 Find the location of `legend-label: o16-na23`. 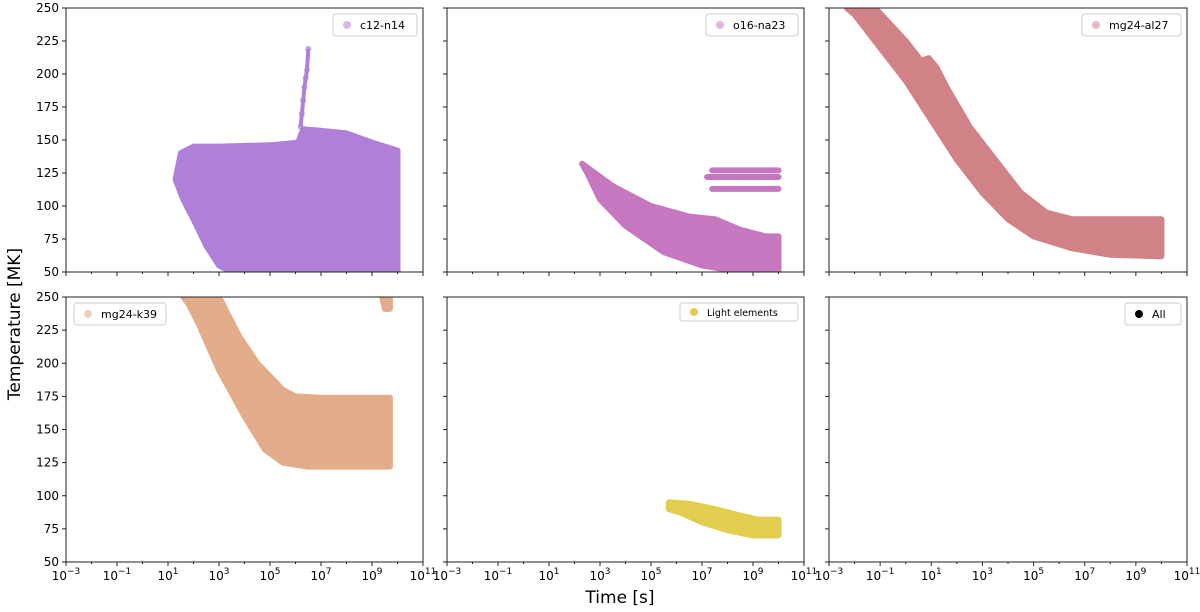

legend-label: o16-na23 is located at coordinates (759, 25).